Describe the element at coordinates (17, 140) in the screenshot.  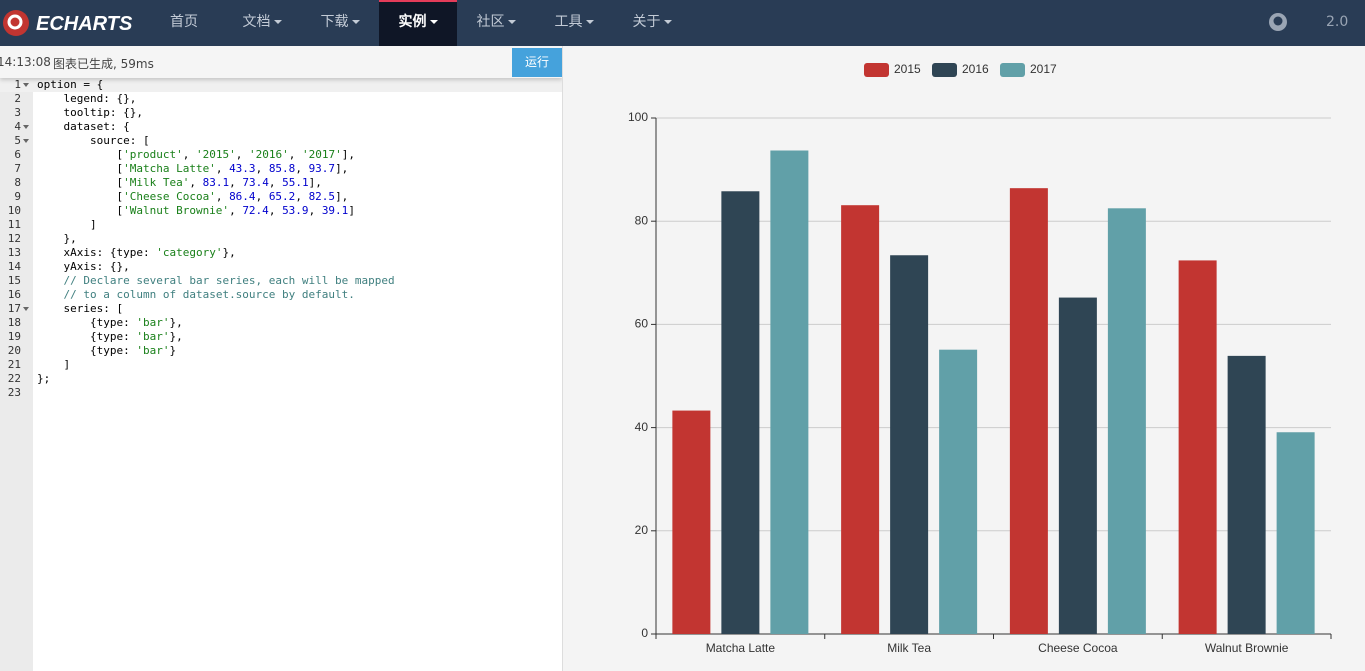
I see `line-number: 5` at that location.